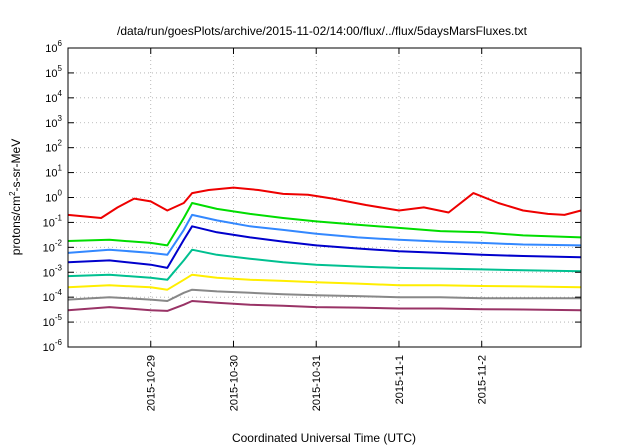 Image resolution: width=640 pixels, height=448 pixels. Describe the element at coordinates (15, 197) in the screenshot. I see `y-axis-label: protons/cm2-s-sr-MeV` at that location.